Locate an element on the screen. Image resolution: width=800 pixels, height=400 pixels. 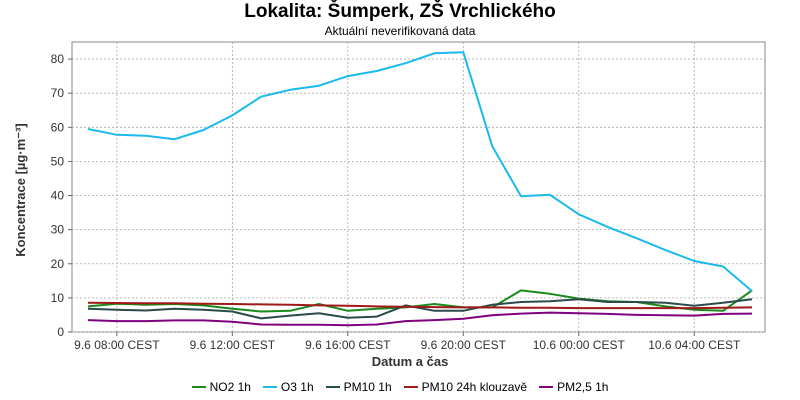
x-tick-label: 9.6 16:00 CEST is located at coordinates (348, 345).